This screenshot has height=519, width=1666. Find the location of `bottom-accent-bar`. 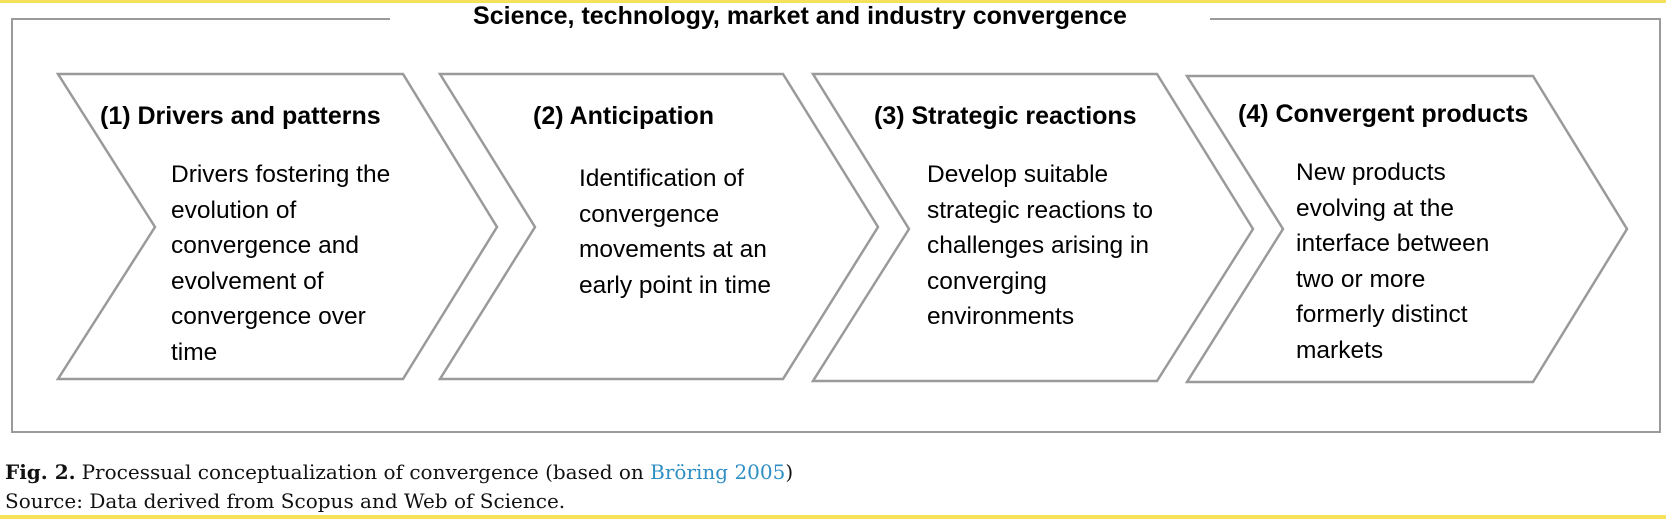

bottom-accent-bar is located at coordinates (833, 517).